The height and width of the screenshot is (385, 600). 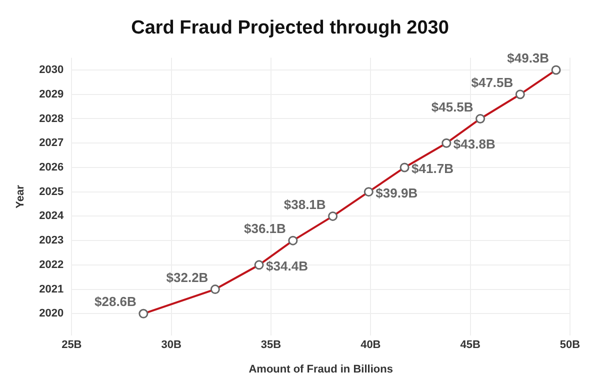 What do you see at coordinates (51, 70) in the screenshot?
I see `y-tick-label: 2030` at bounding box center [51, 70].